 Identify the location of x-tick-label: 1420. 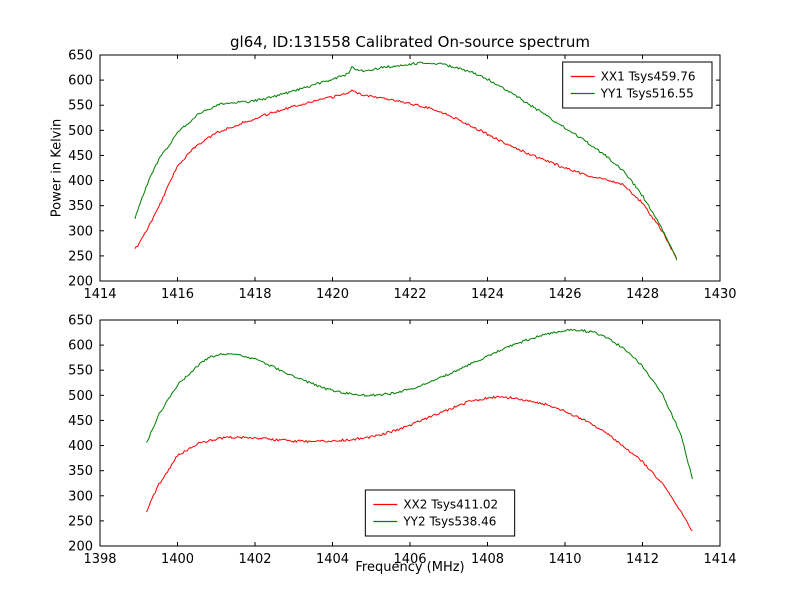
(332, 294).